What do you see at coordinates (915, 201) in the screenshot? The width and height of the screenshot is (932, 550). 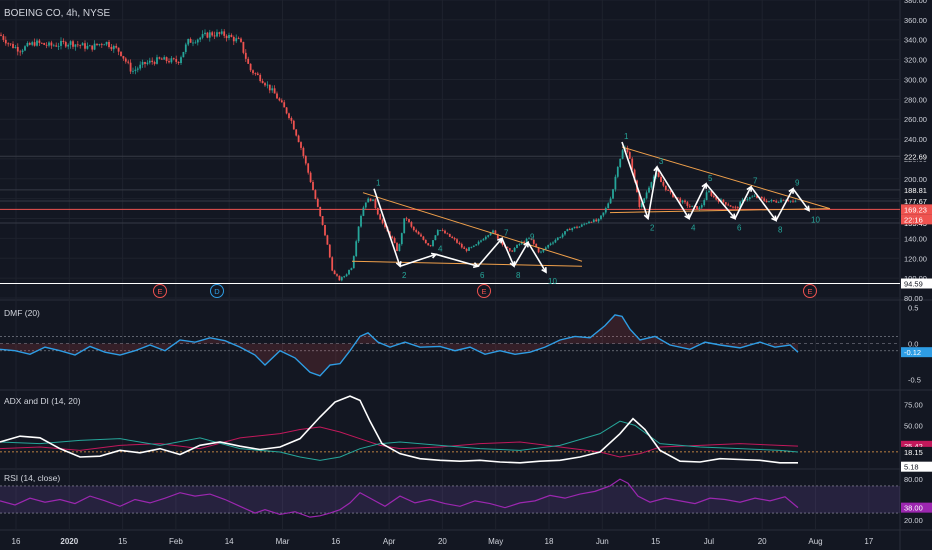 I see `price-level-label: 177.67` at bounding box center [915, 201].